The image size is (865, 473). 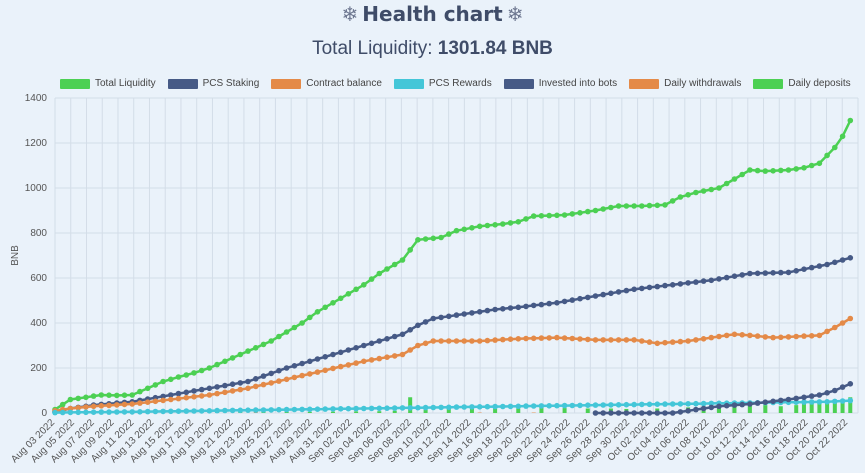 I want to click on legend-item-daily-deposits: Daily deposits, so click(x=802, y=83).